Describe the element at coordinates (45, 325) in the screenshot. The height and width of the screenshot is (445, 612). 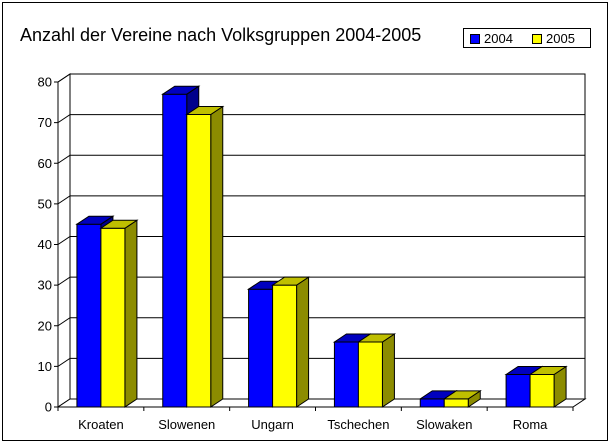
I see `y-tick-label: 20` at that location.